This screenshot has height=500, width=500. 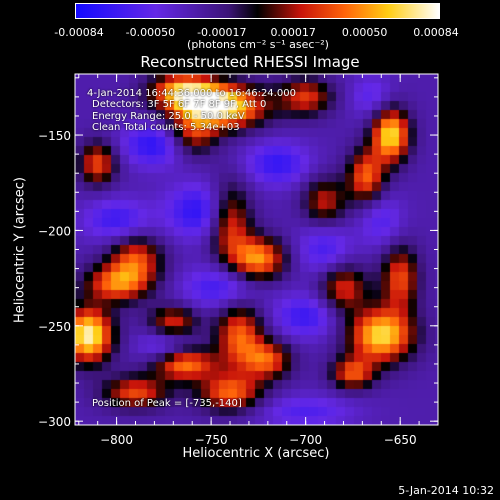 What do you see at coordinates (79, 32) in the screenshot?
I see `colorbar-tick-label: -0.00084` at bounding box center [79, 32].